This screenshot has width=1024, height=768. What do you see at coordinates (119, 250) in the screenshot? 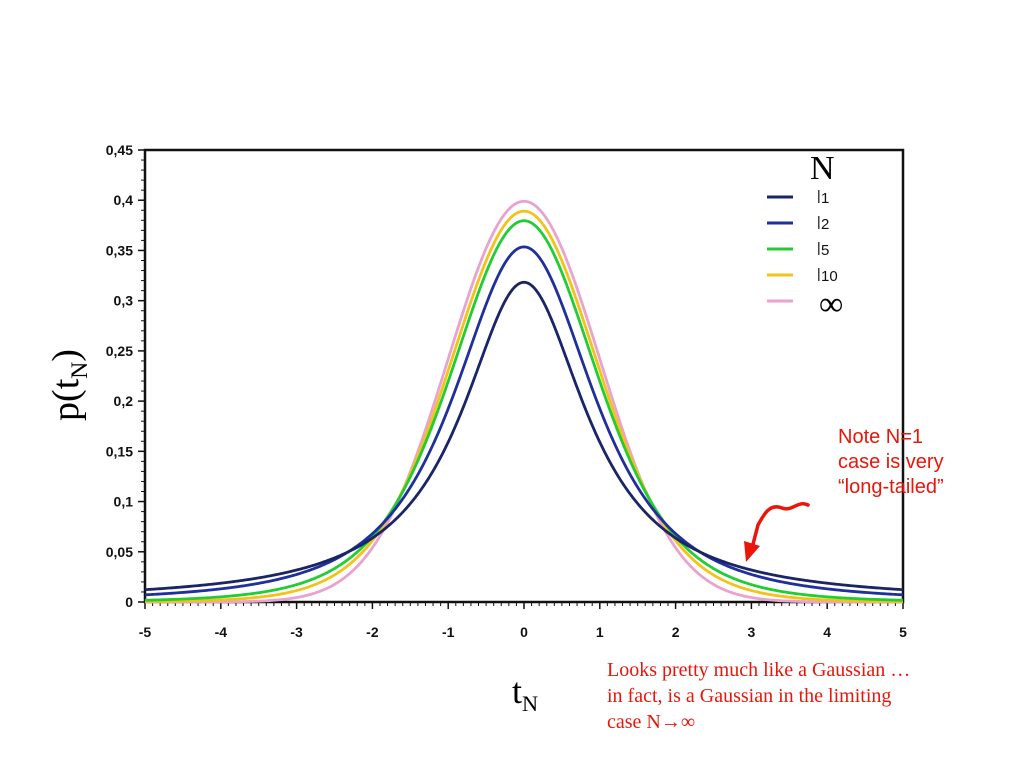
I see `y-tick-label: 0,35` at bounding box center [119, 250].